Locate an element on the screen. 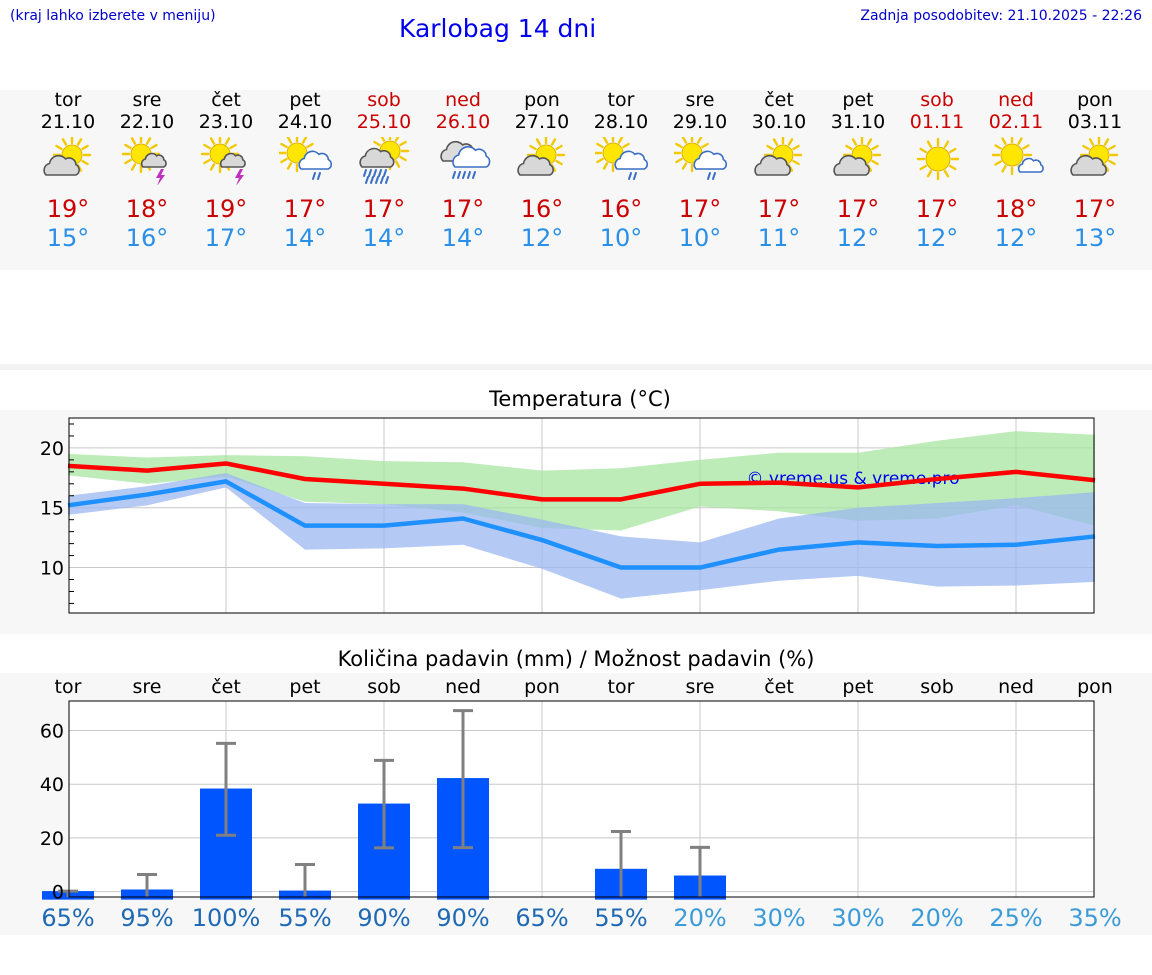 This screenshot has height=975, width=1152. day-date: 25.10 is located at coordinates (384, 122).